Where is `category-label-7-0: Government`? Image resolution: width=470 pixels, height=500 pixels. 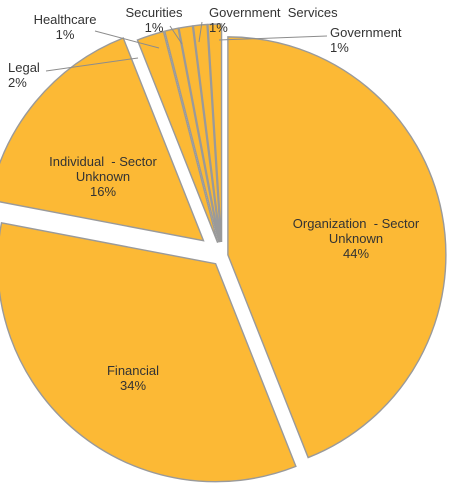 category-label-7-0: Government is located at coordinates (366, 32).